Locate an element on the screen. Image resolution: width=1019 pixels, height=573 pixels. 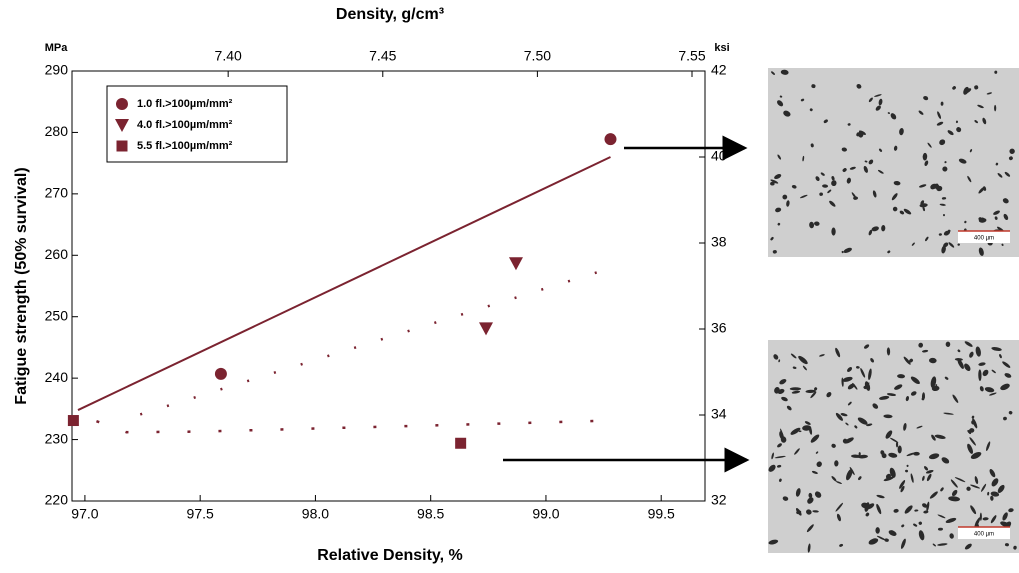
legend-label: 1.0 fl.>100µm/mm² is located at coordinates (185, 104).